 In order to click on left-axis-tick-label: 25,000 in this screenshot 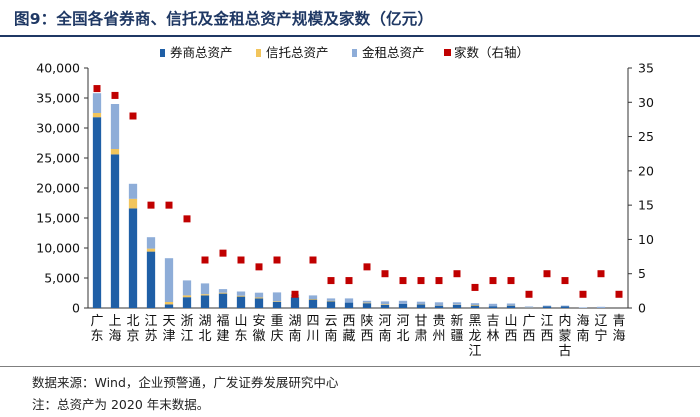, I will do `click(58, 158)`.